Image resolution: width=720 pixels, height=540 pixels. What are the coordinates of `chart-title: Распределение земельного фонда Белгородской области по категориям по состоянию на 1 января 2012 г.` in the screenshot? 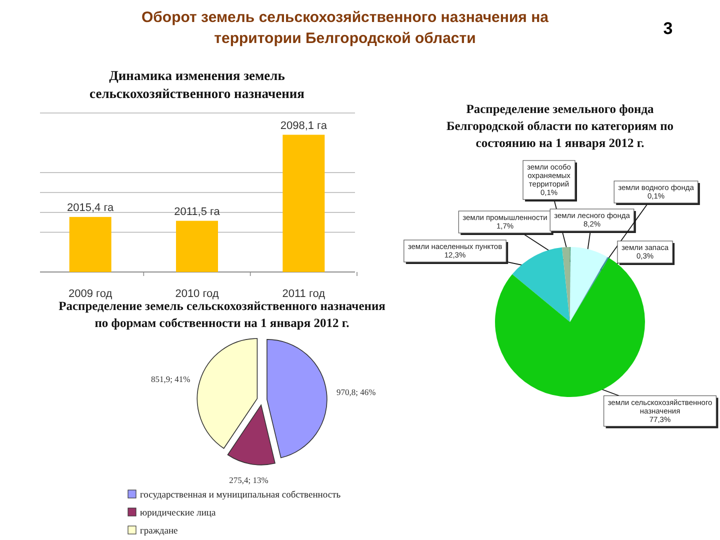 It's located at (560, 126).